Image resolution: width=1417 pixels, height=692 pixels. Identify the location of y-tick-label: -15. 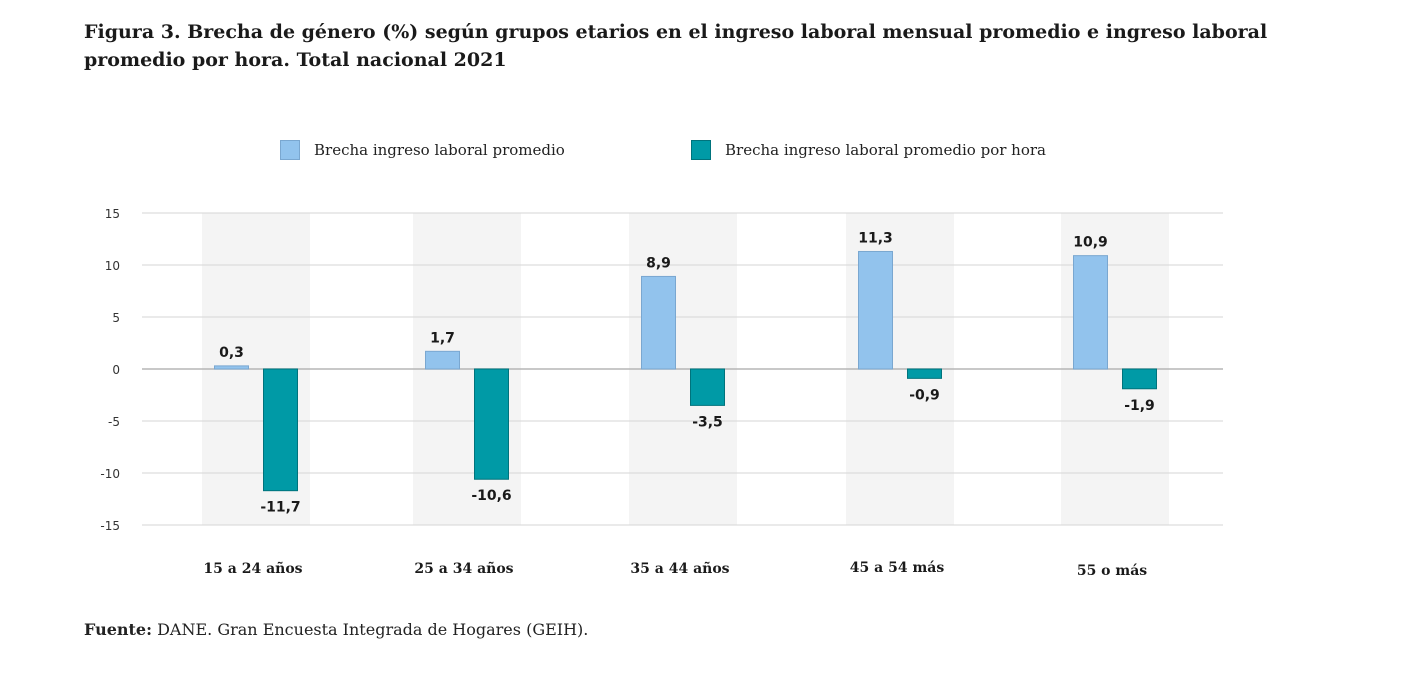
(110, 526).